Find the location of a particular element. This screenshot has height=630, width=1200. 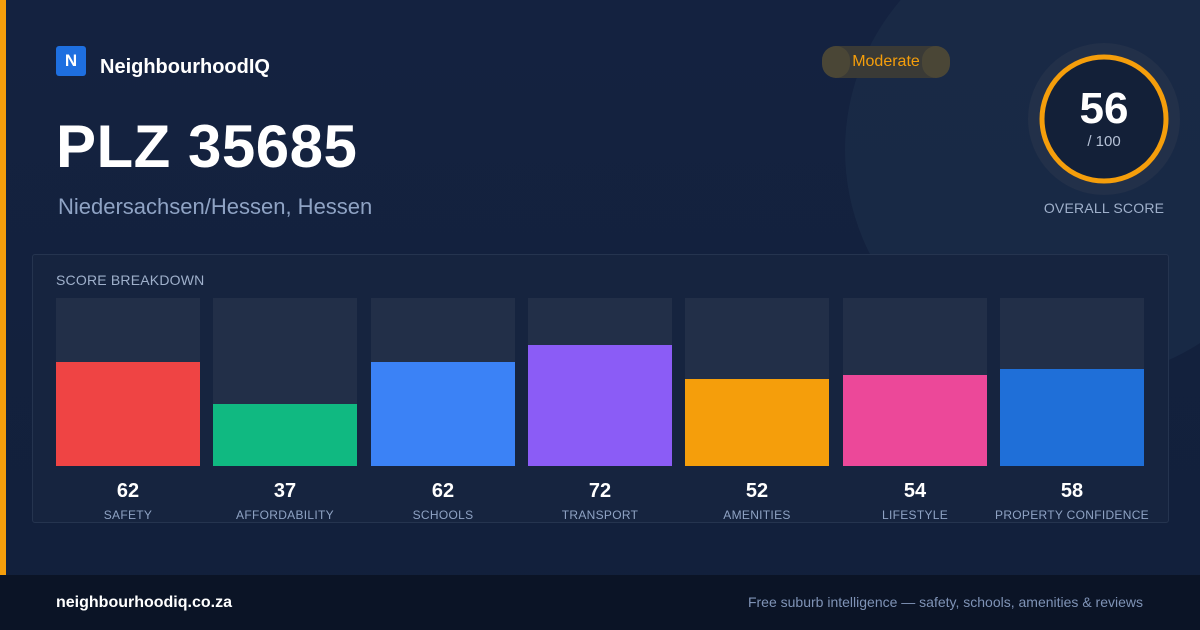

bar-label: SAFETY is located at coordinates (128, 515).